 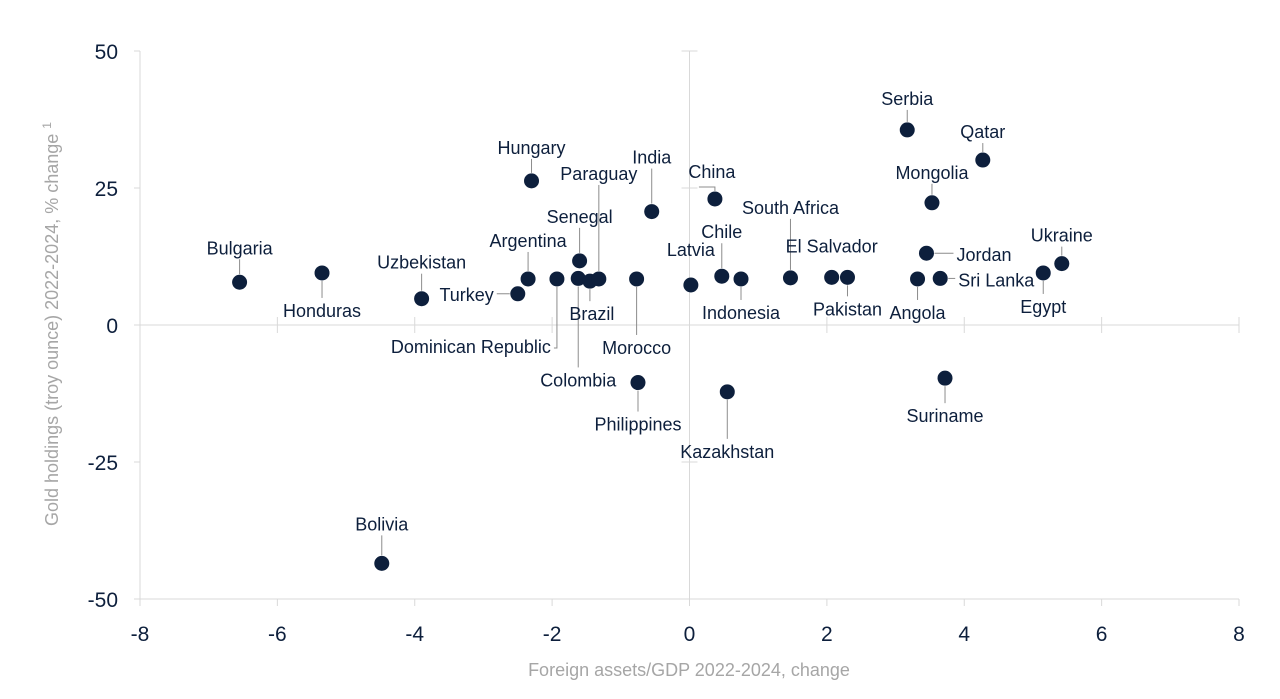 I want to click on point-label: South Africa, so click(x=791, y=208).